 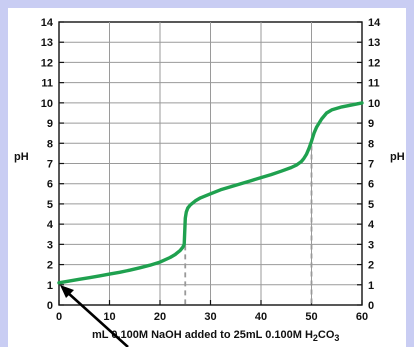 I want to click on y-tick-label-right: 1, so click(x=371, y=286).